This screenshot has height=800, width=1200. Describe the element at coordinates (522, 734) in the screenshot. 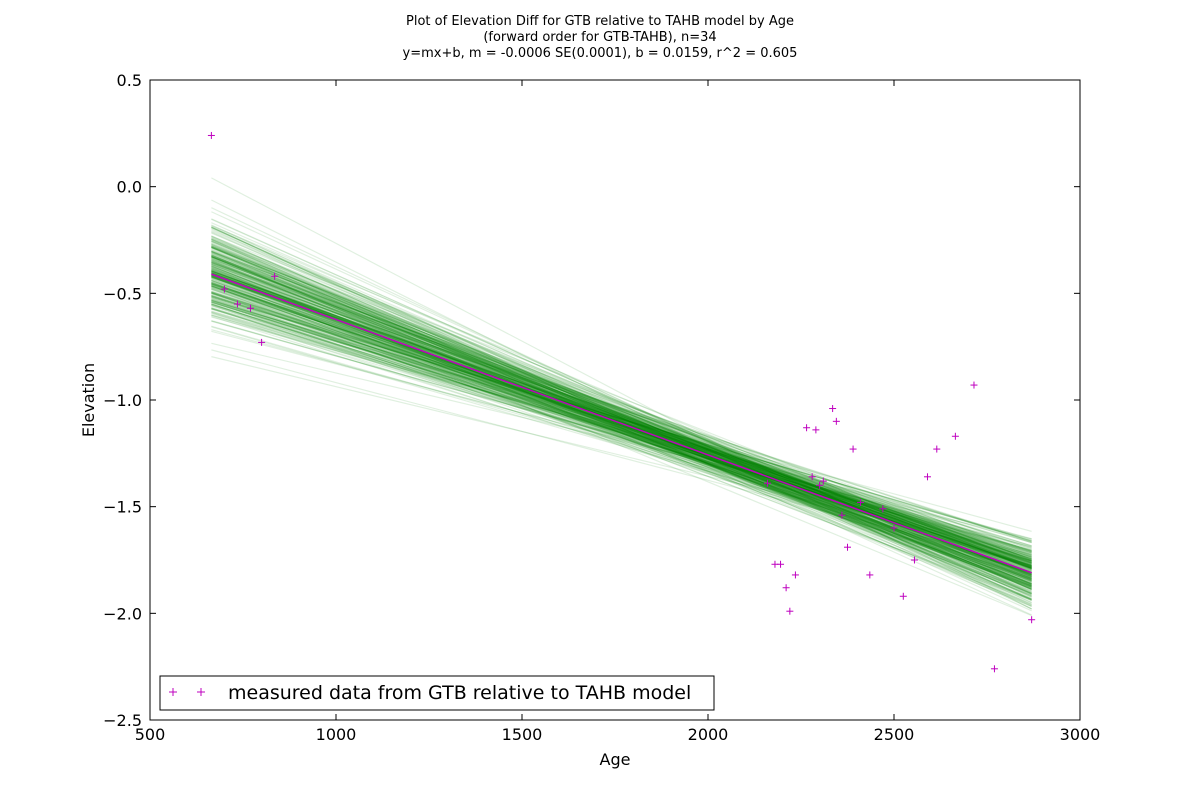

I see `x-tick-label: 1500` at that location.